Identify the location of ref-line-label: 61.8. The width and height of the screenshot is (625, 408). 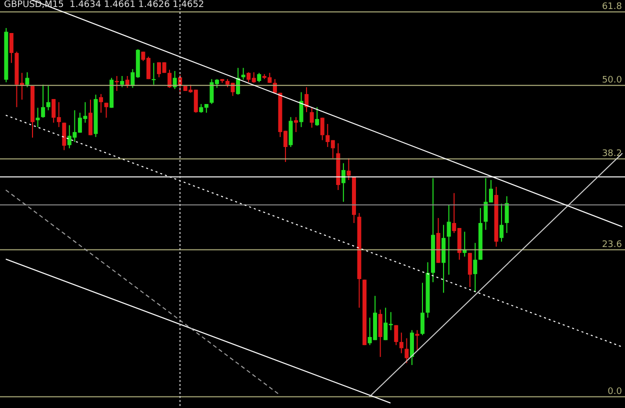
(612, 7).